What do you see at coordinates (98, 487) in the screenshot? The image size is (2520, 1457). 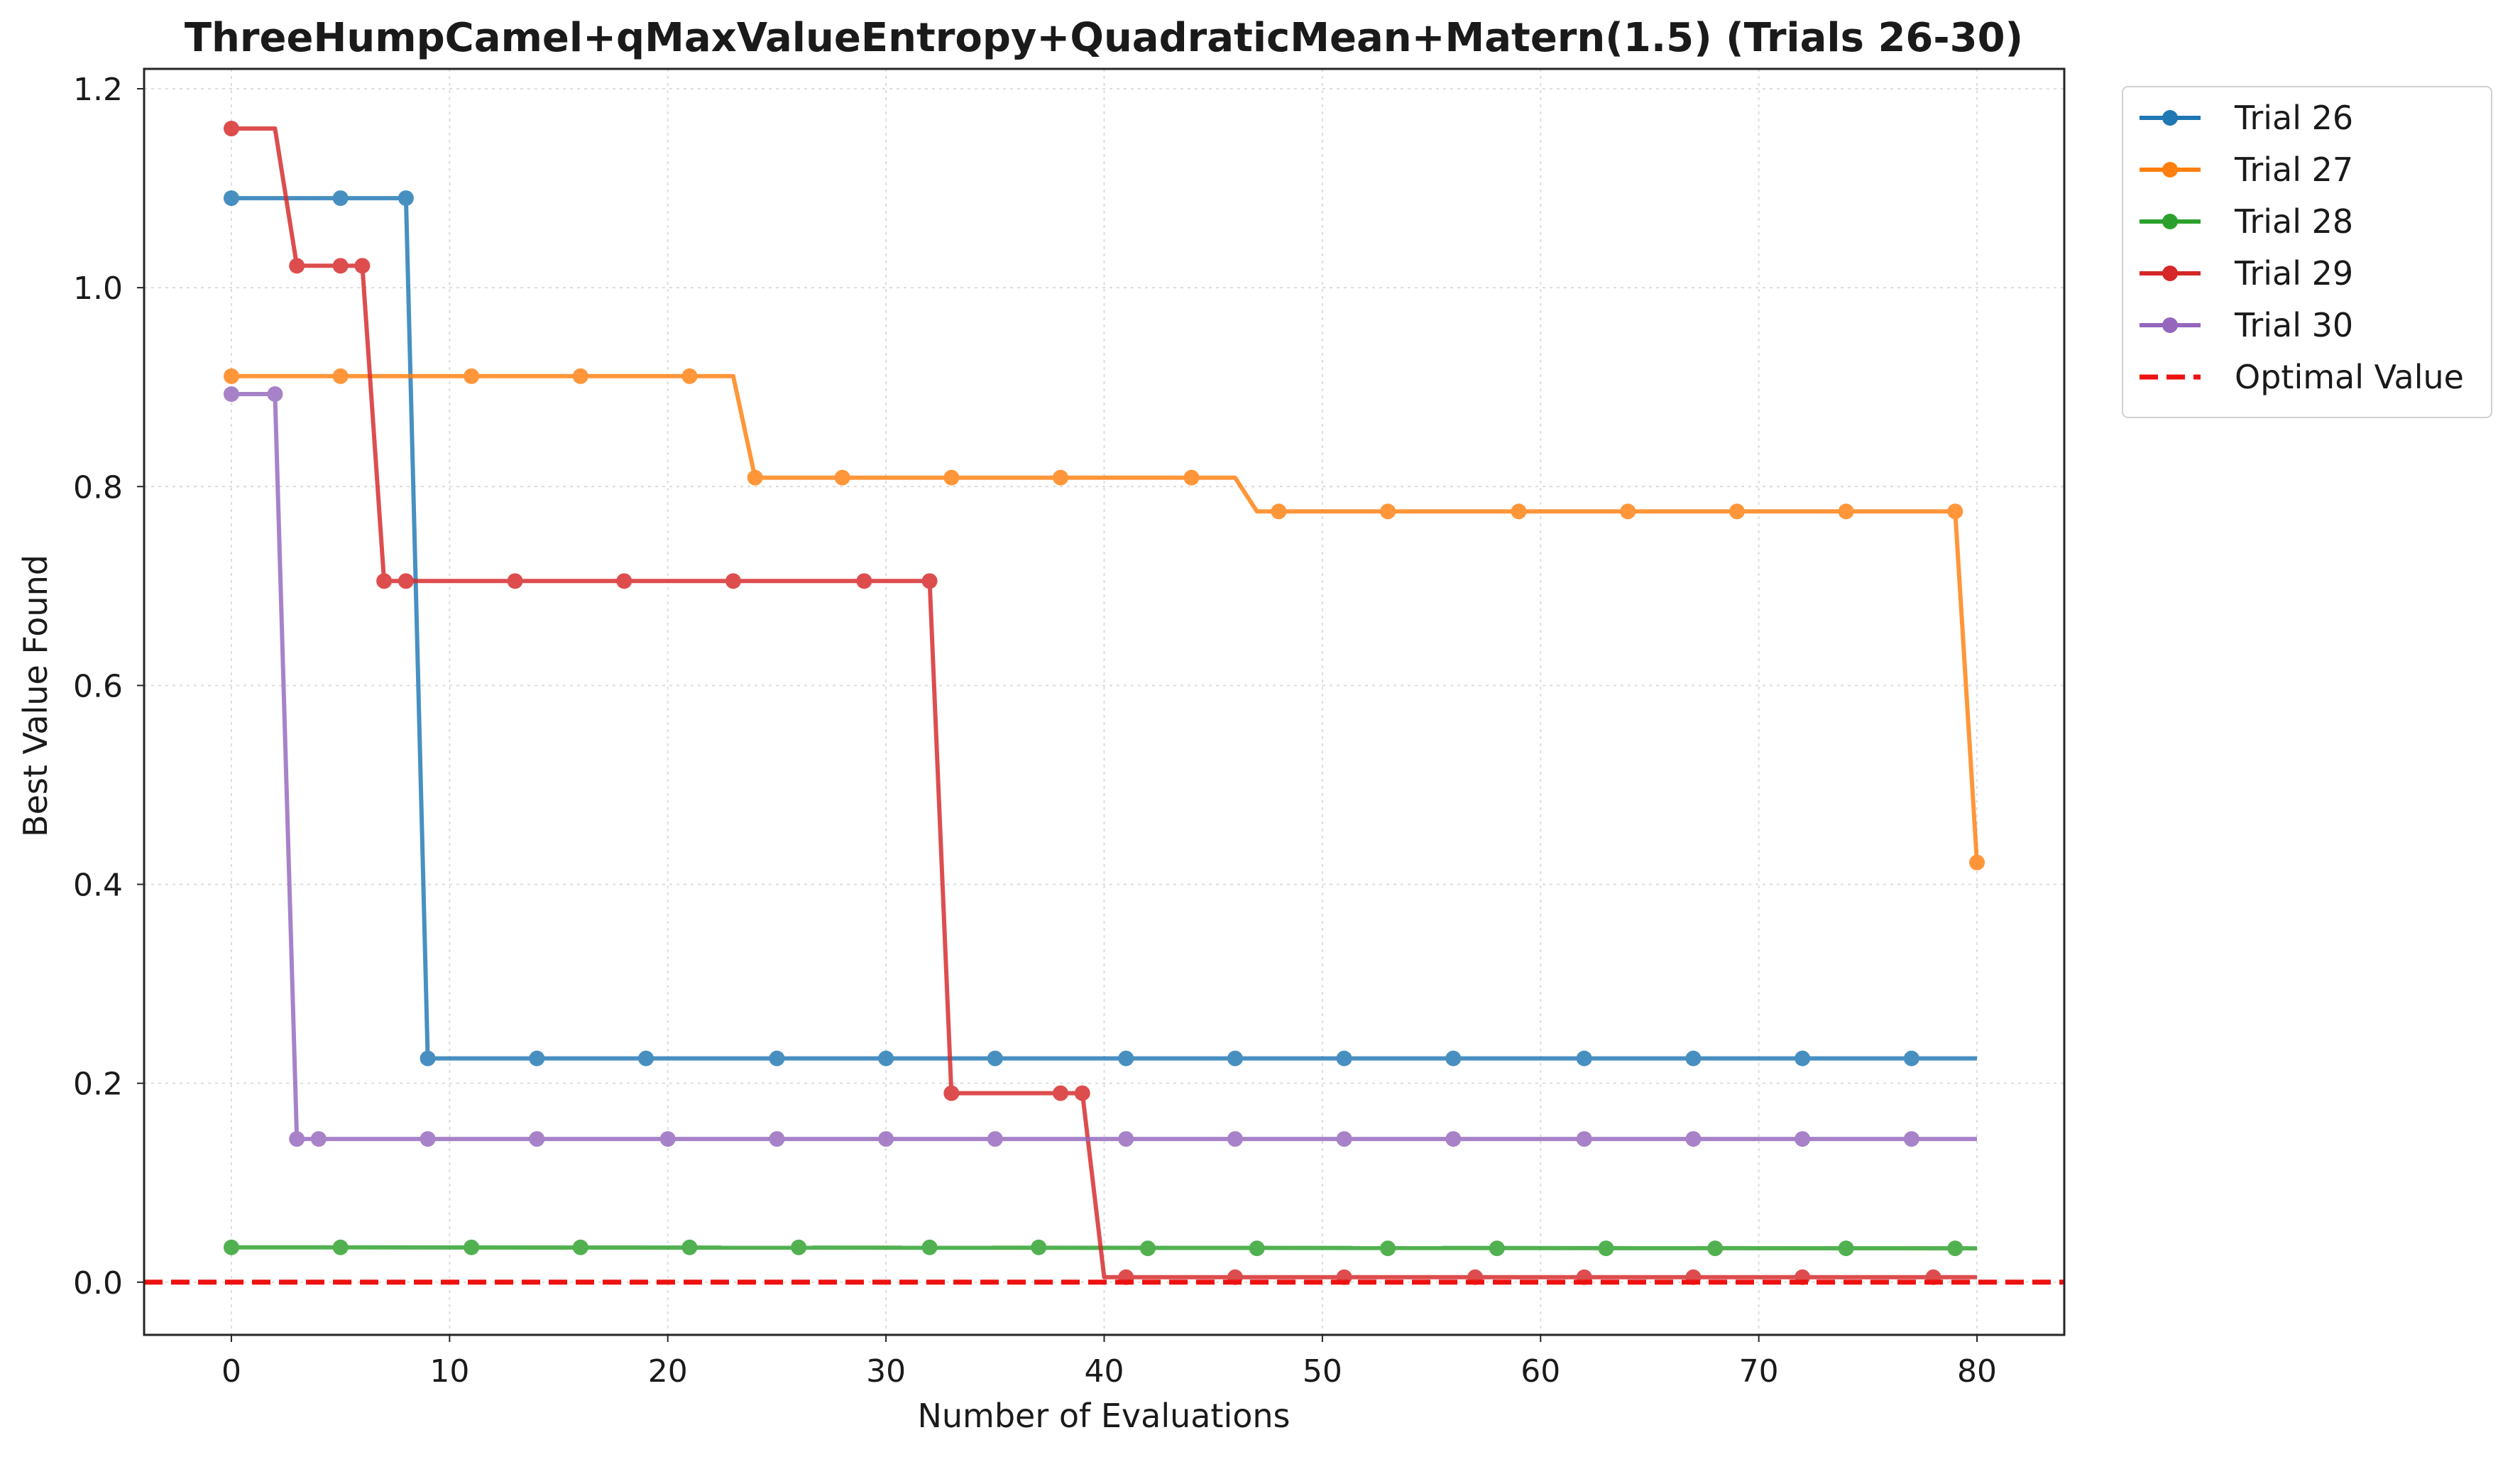 I see `y-tick-label: 0.8` at bounding box center [98, 487].